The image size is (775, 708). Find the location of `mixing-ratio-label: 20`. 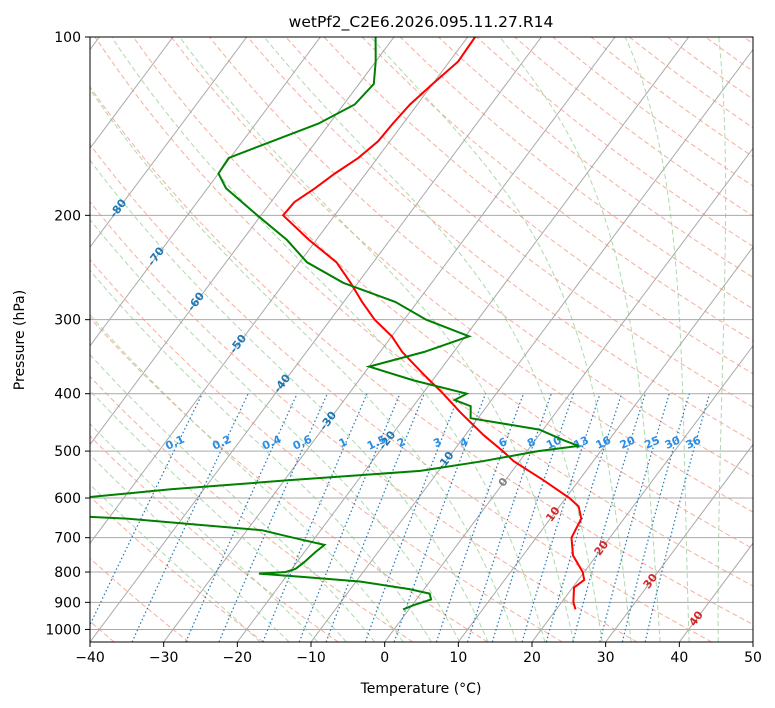

mixing-ratio-label: 20 is located at coordinates (628, 442).